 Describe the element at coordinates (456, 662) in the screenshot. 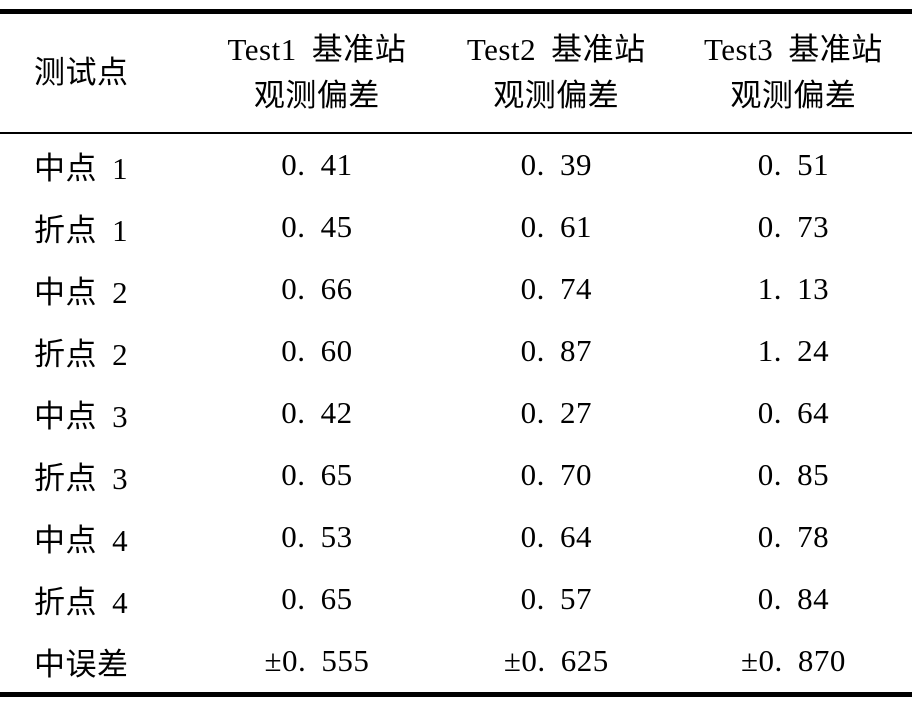

I see `table-row: 中误差 ±0. 555 ±0. 625 ±0. 870` at that location.